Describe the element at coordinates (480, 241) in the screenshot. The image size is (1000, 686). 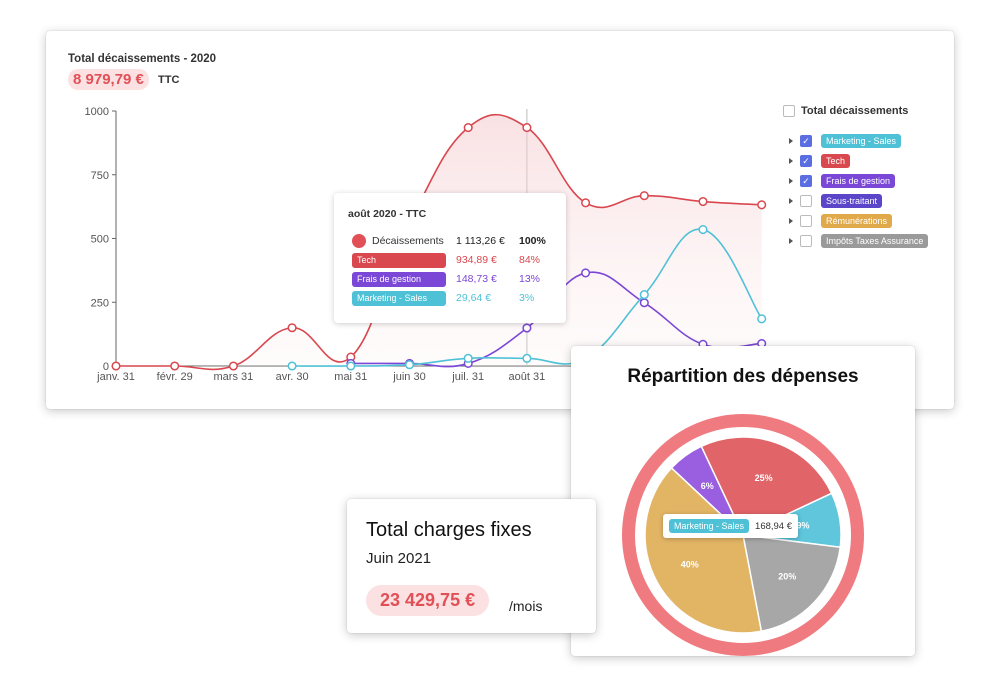
I see `tooltip-row-amount: 1 113,26 €` at that location.